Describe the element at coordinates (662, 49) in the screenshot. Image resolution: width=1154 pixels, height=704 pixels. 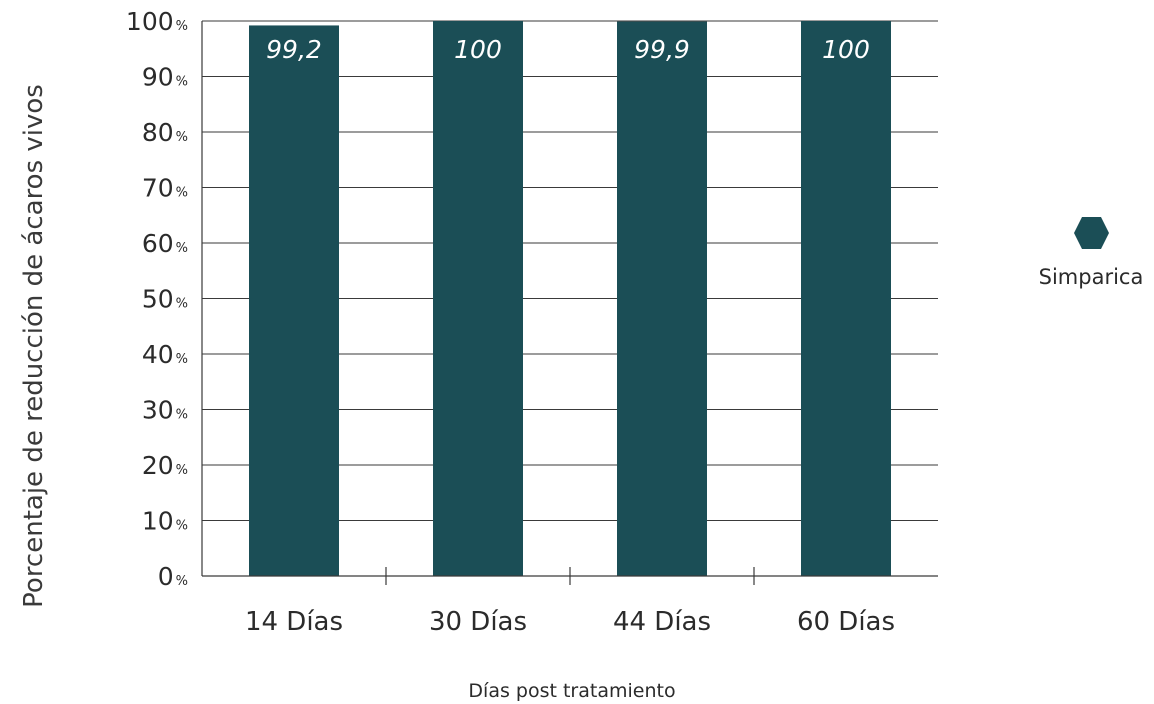
I see `bar-value-label: 99,9` at that location.